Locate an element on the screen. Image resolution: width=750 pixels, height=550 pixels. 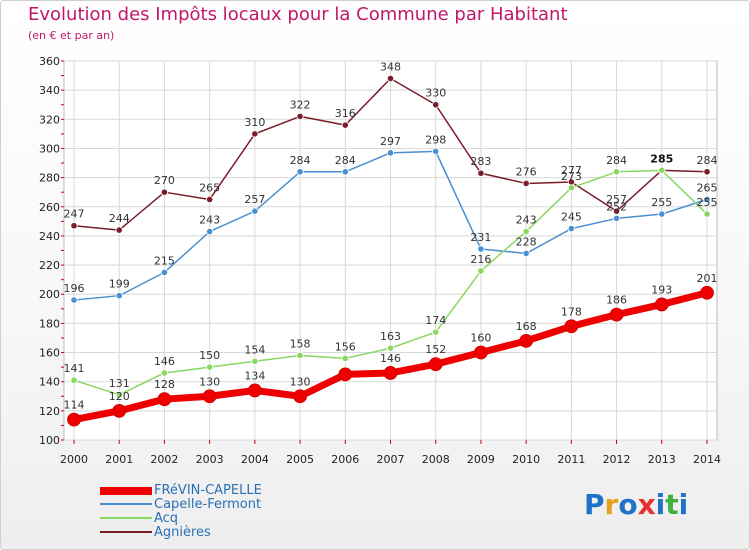
x-tick-label: 2012 is located at coordinates (617, 459).